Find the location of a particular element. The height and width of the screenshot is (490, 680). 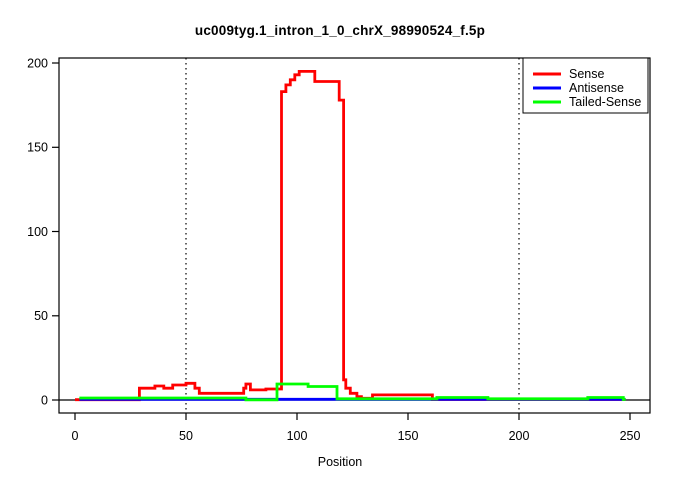

y-tick-label: 0 is located at coordinates (44, 400).